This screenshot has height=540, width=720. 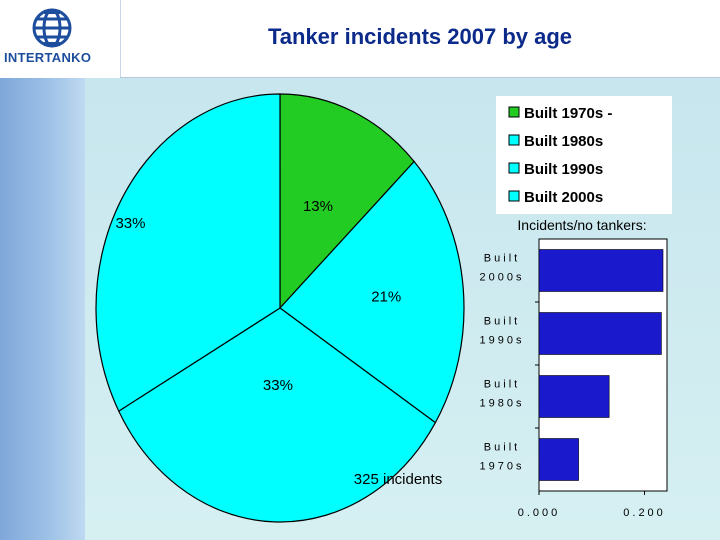 I want to click on bar-chart-title: Incidents/no tankers:, so click(x=581, y=225).